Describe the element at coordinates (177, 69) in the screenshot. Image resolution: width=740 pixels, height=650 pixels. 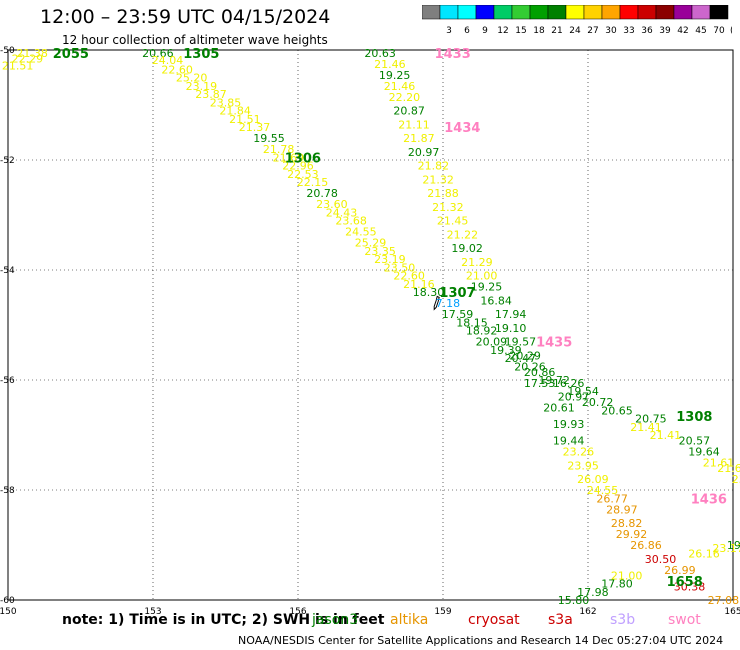
I see `wave-height-label: 22.60` at that location.